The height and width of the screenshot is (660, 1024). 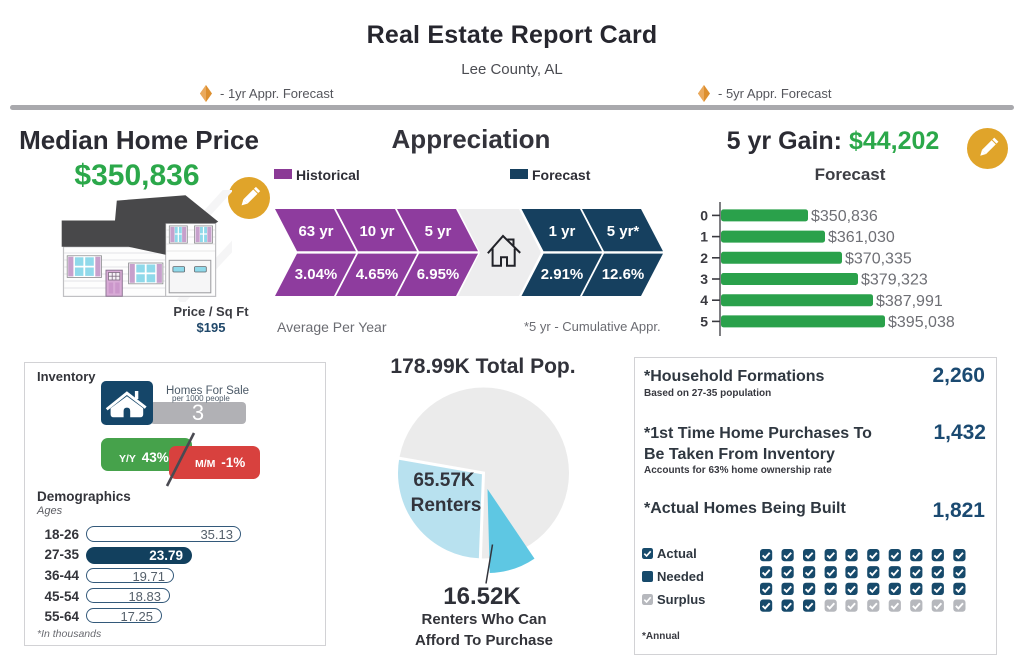 I want to click on svg-text: 3, so click(x=704, y=279).